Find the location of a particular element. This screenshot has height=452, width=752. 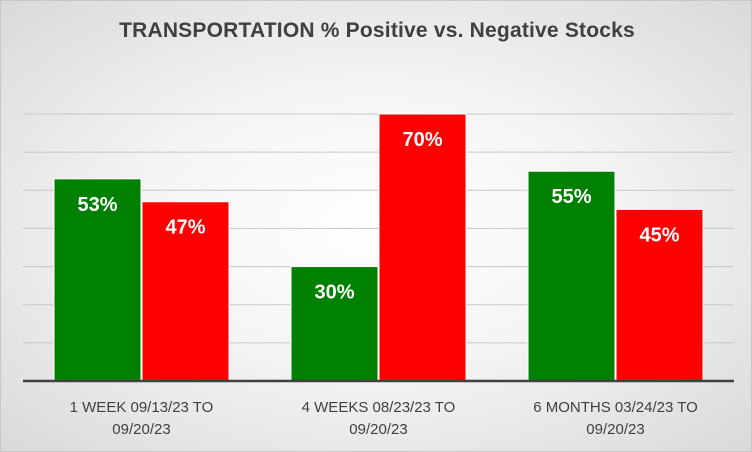

category-label: 1 WEEK 09/13/23 TO is located at coordinates (142, 407).